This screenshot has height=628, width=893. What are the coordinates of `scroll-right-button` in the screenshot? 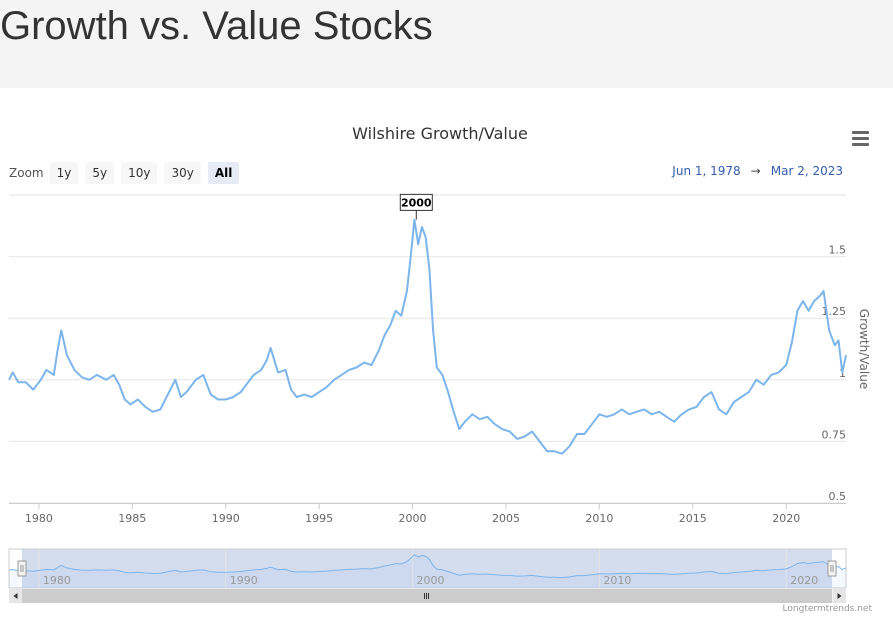 It's located at (839, 596).